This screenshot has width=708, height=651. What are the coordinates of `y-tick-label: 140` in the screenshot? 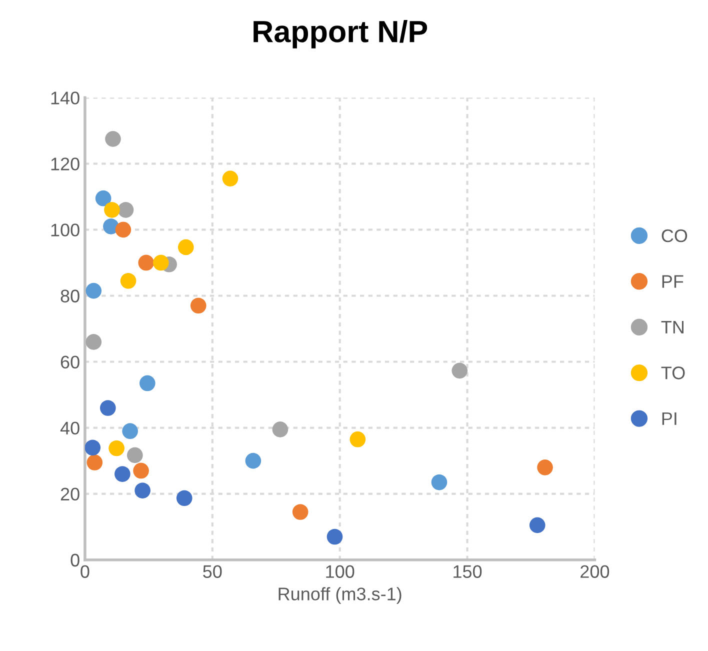 It's located at (65, 98).